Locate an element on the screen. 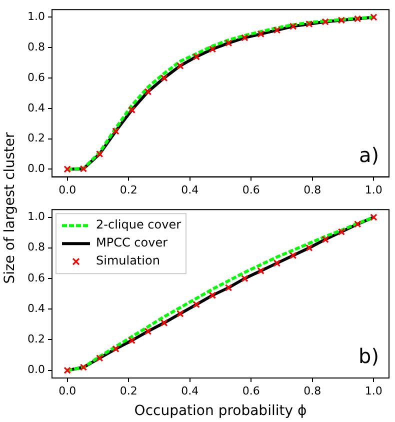 The image size is (395, 422). annotation: a) is located at coordinates (368, 155).